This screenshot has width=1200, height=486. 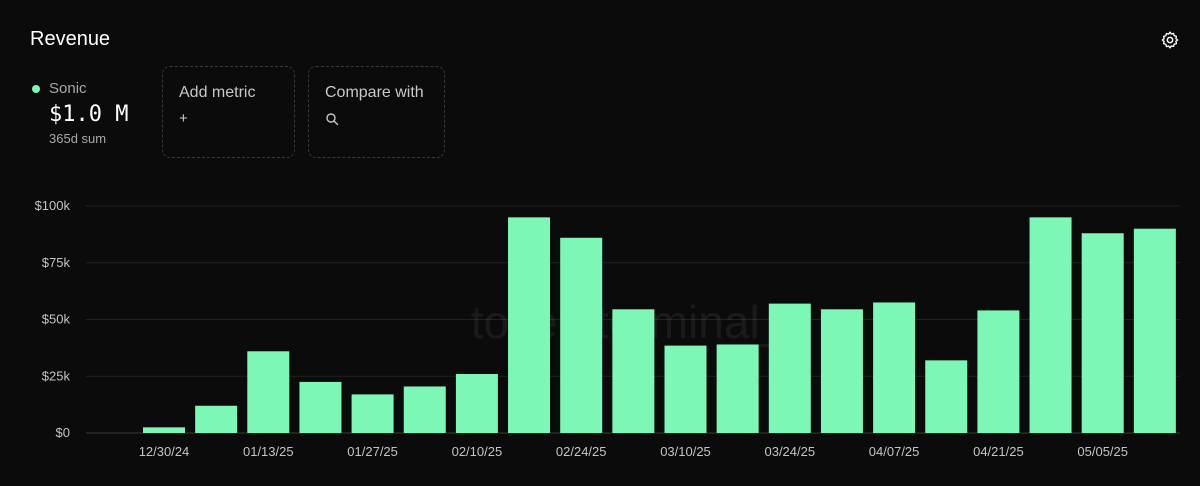 What do you see at coordinates (78, 138) in the screenshot?
I see `series-sum-period: 365d sum` at bounding box center [78, 138].